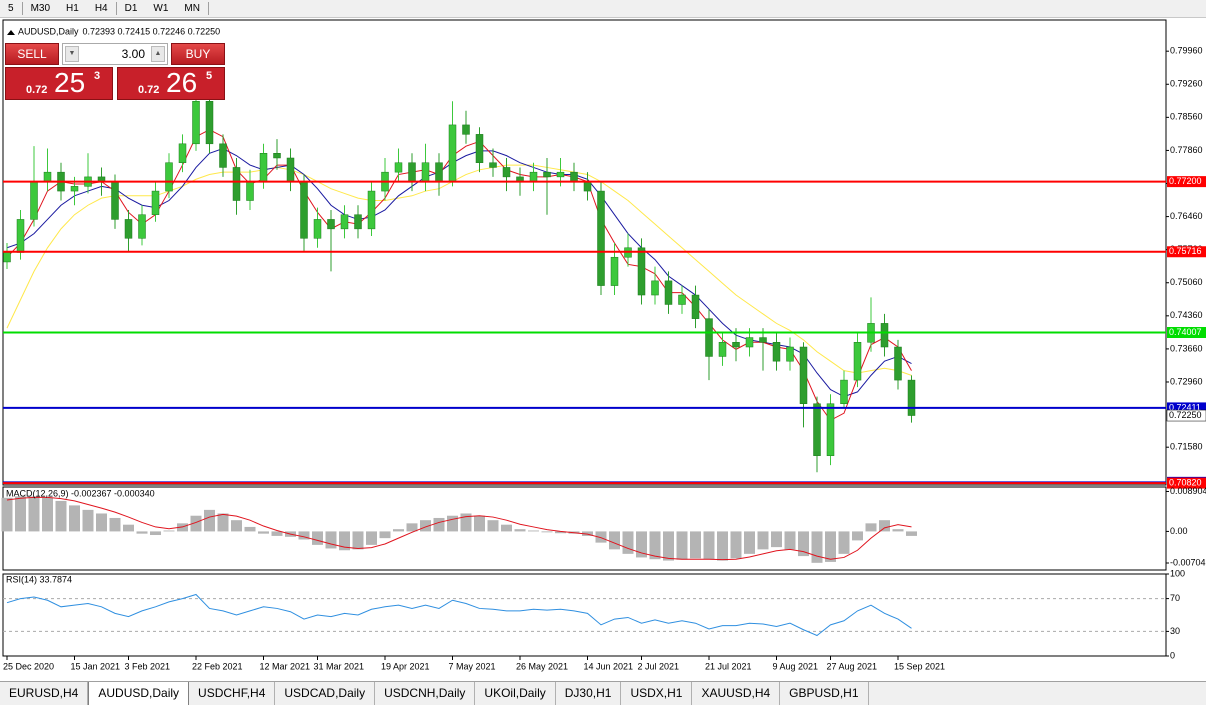  Describe the element at coordinates (472, 666) in the screenshot. I see `x-tick-label: 7 May 2021` at that location.